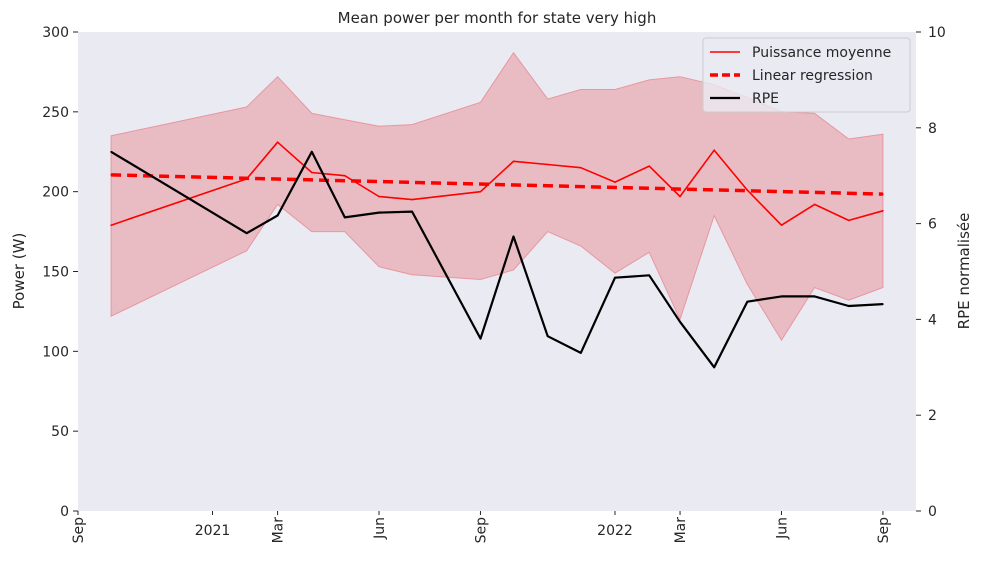 This screenshot has width=983, height=564. Describe the element at coordinates (55, 113) in the screenshot. I see `y-tick-label: 250` at that location.